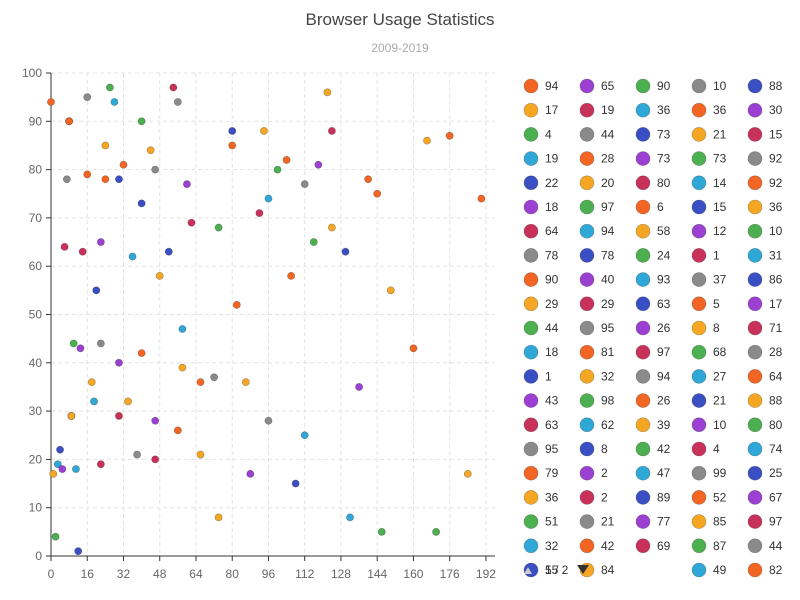 The height and width of the screenshot is (600, 800). I want to click on legend-item: 86, so click(765, 279).